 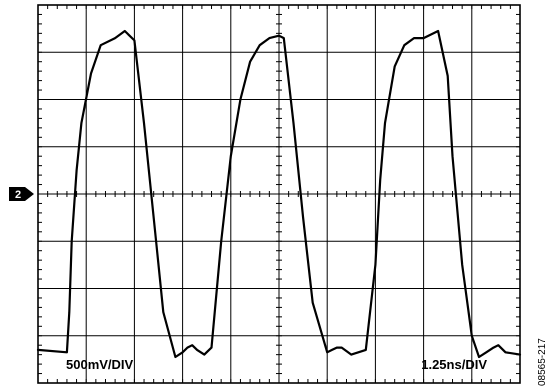 What do you see at coordinates (454, 364) in the screenshot?
I see `horizontal-scale-label: 1.25ns/DIV` at bounding box center [454, 364].